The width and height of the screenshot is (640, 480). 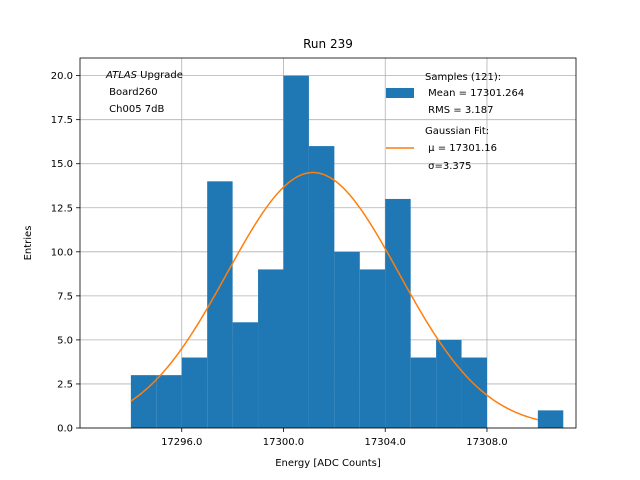 What do you see at coordinates (334, 438) in the screenshot?
I see `x-axis-ticks: 17296.0 17300.0 17304.0 17308.0` at bounding box center [334, 438].